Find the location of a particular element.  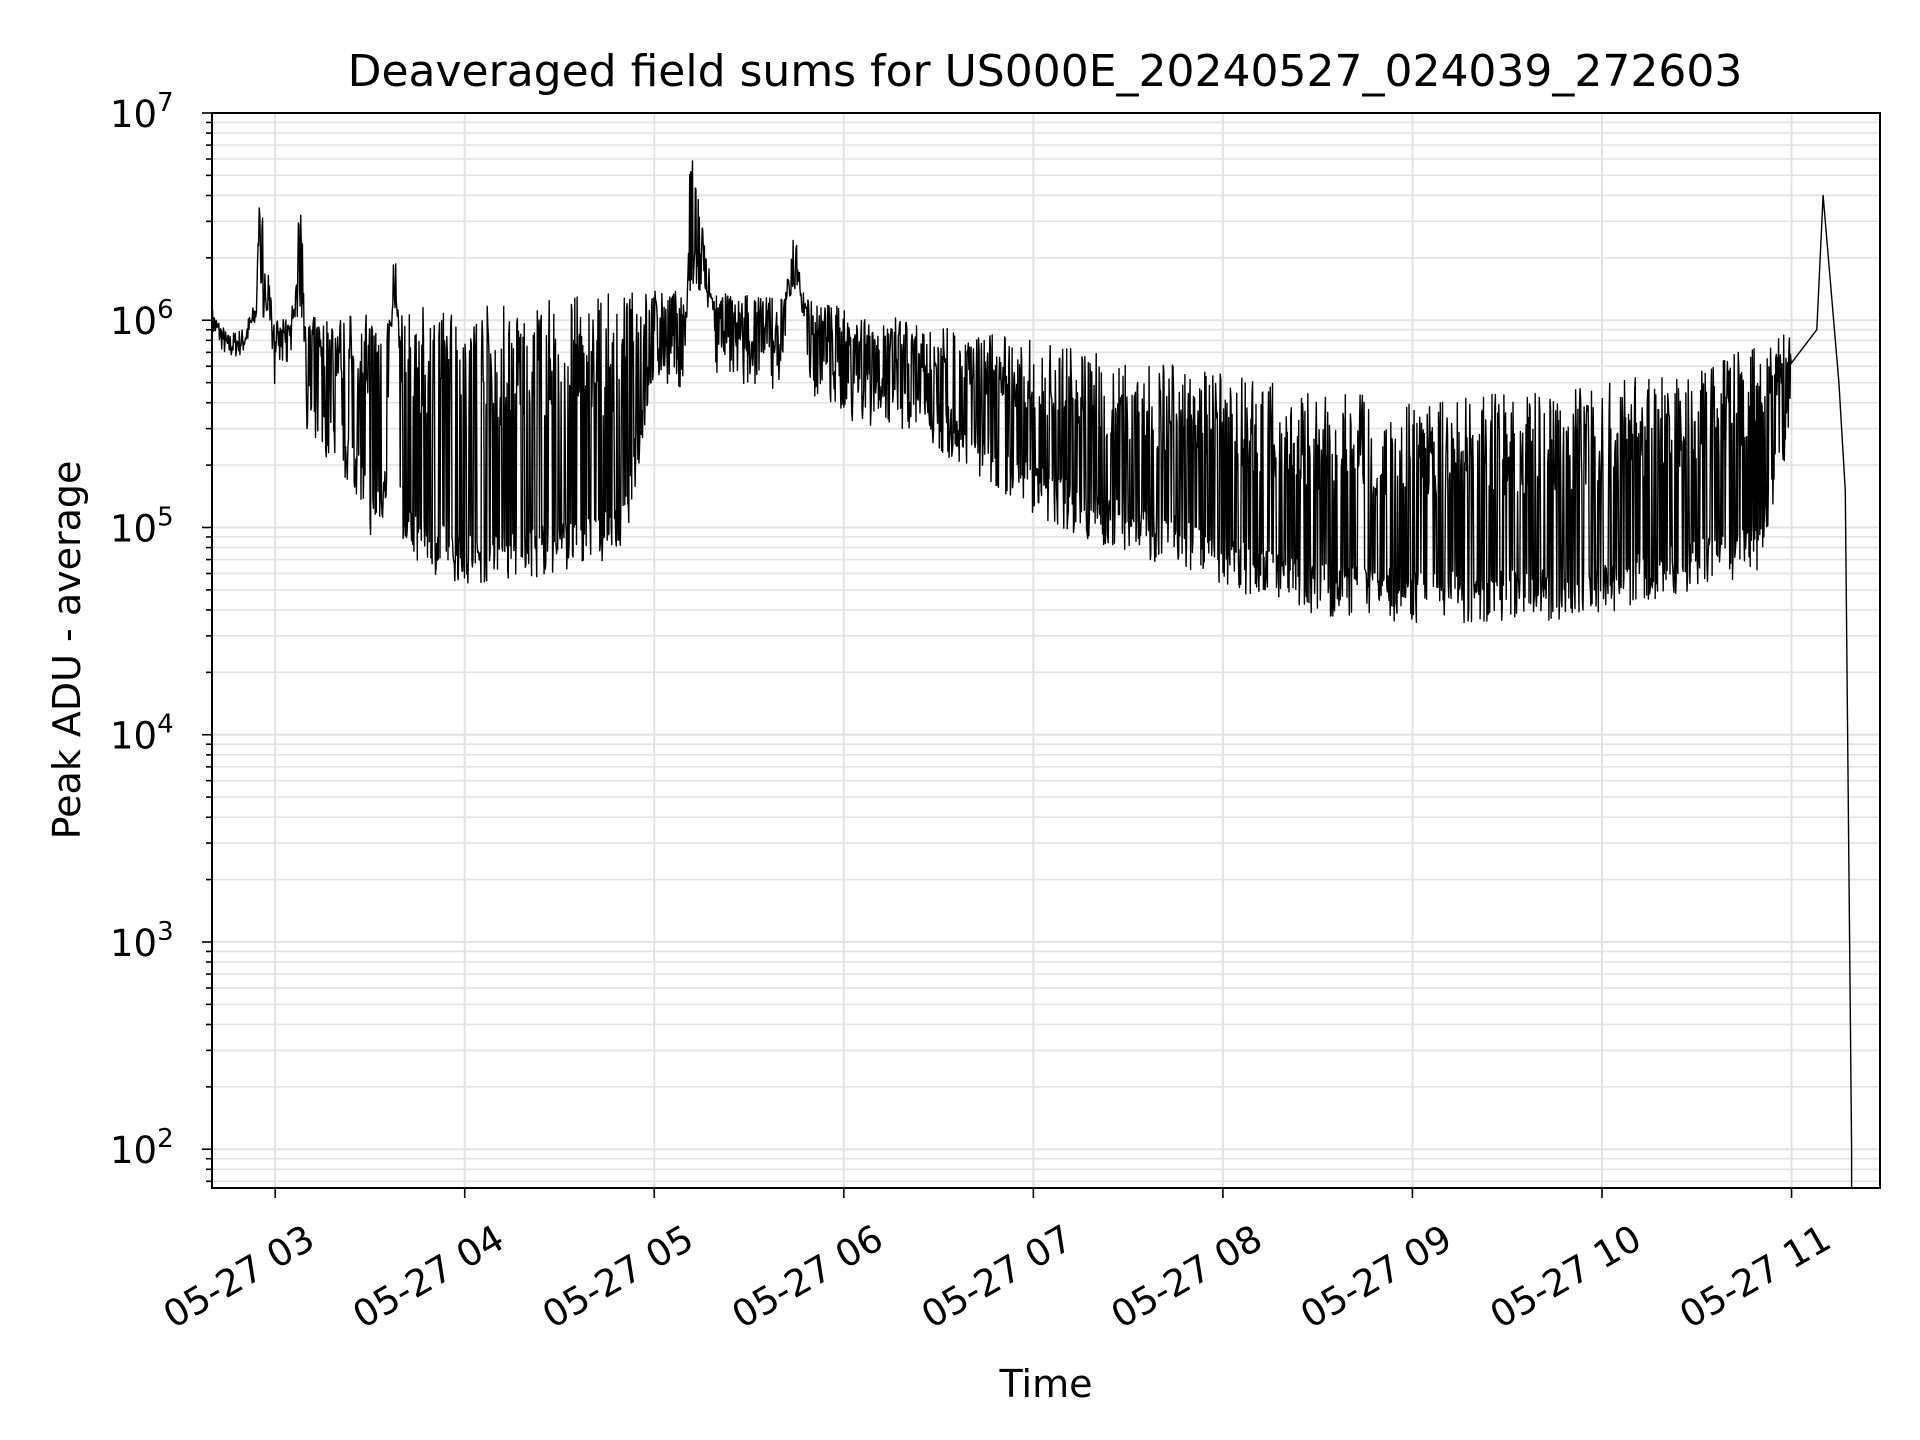

y-tick-label: 107 is located at coordinates (142, 112).